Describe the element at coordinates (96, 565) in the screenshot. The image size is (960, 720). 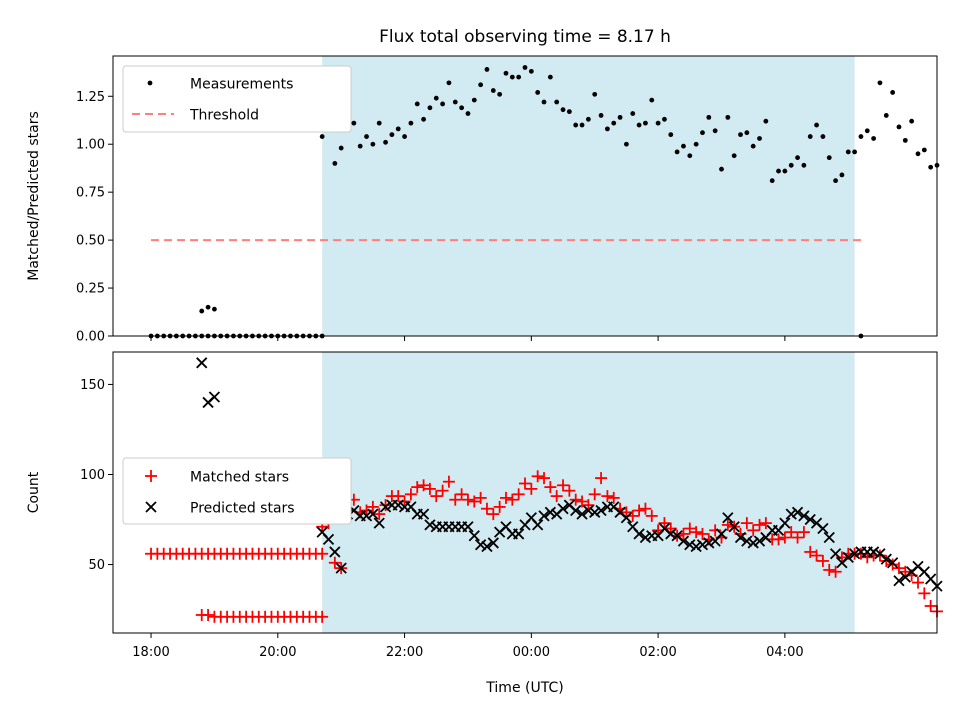
I see `y-tick-label: 50` at that location.